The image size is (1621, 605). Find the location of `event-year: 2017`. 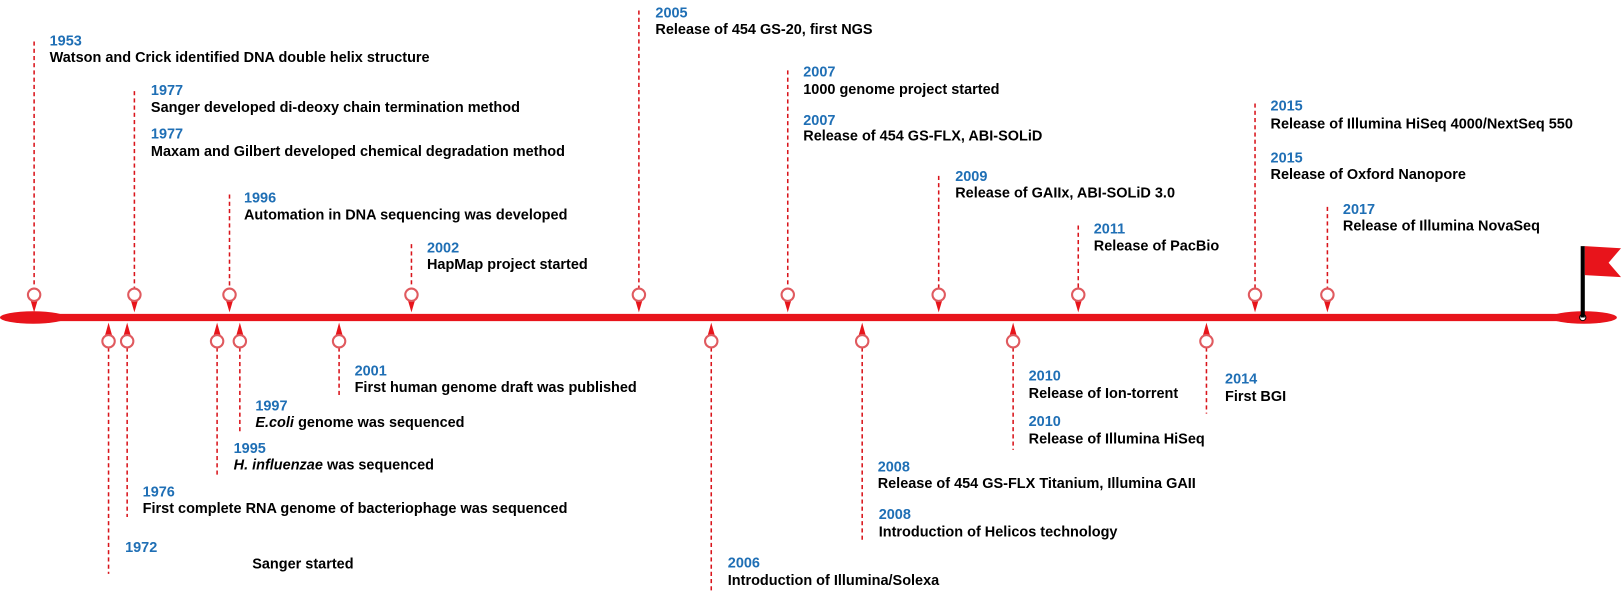

event-year: 2017 is located at coordinates (1359, 210).